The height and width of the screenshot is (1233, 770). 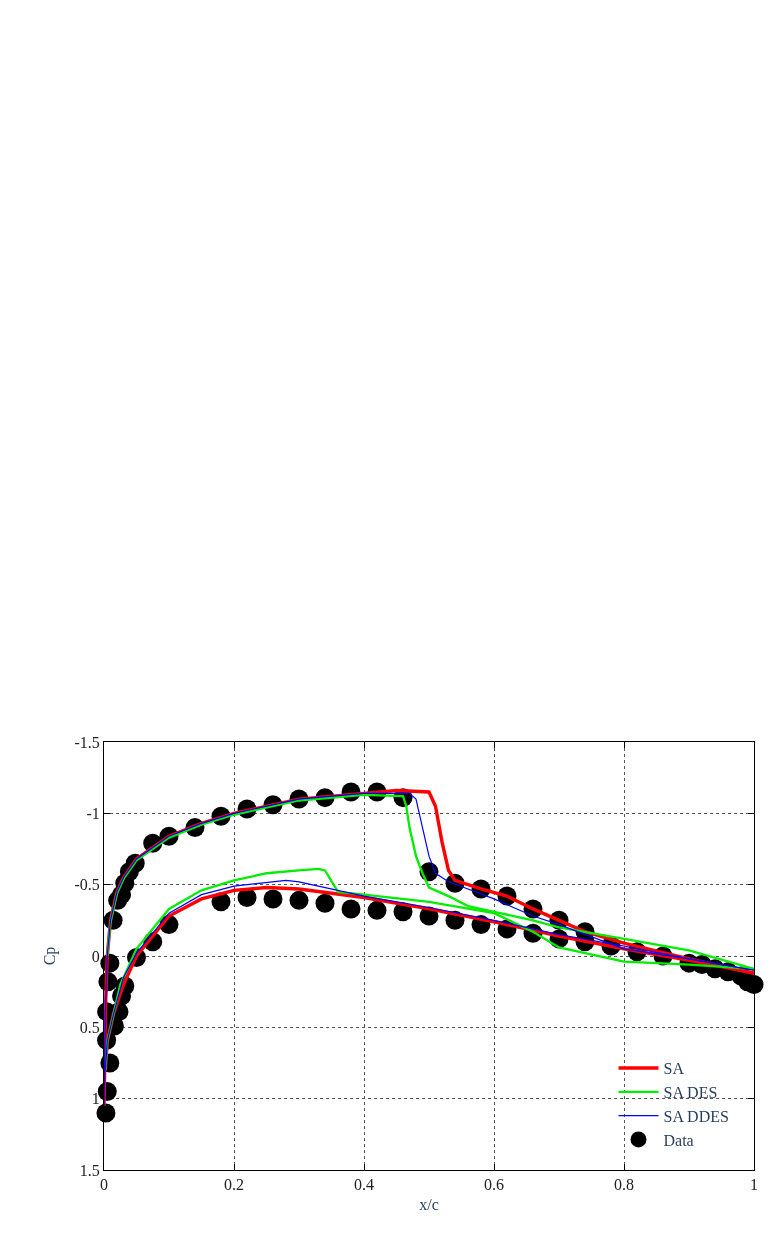 What do you see at coordinates (87, 885) in the screenshot?
I see `y-tick-label: -0.5` at bounding box center [87, 885].